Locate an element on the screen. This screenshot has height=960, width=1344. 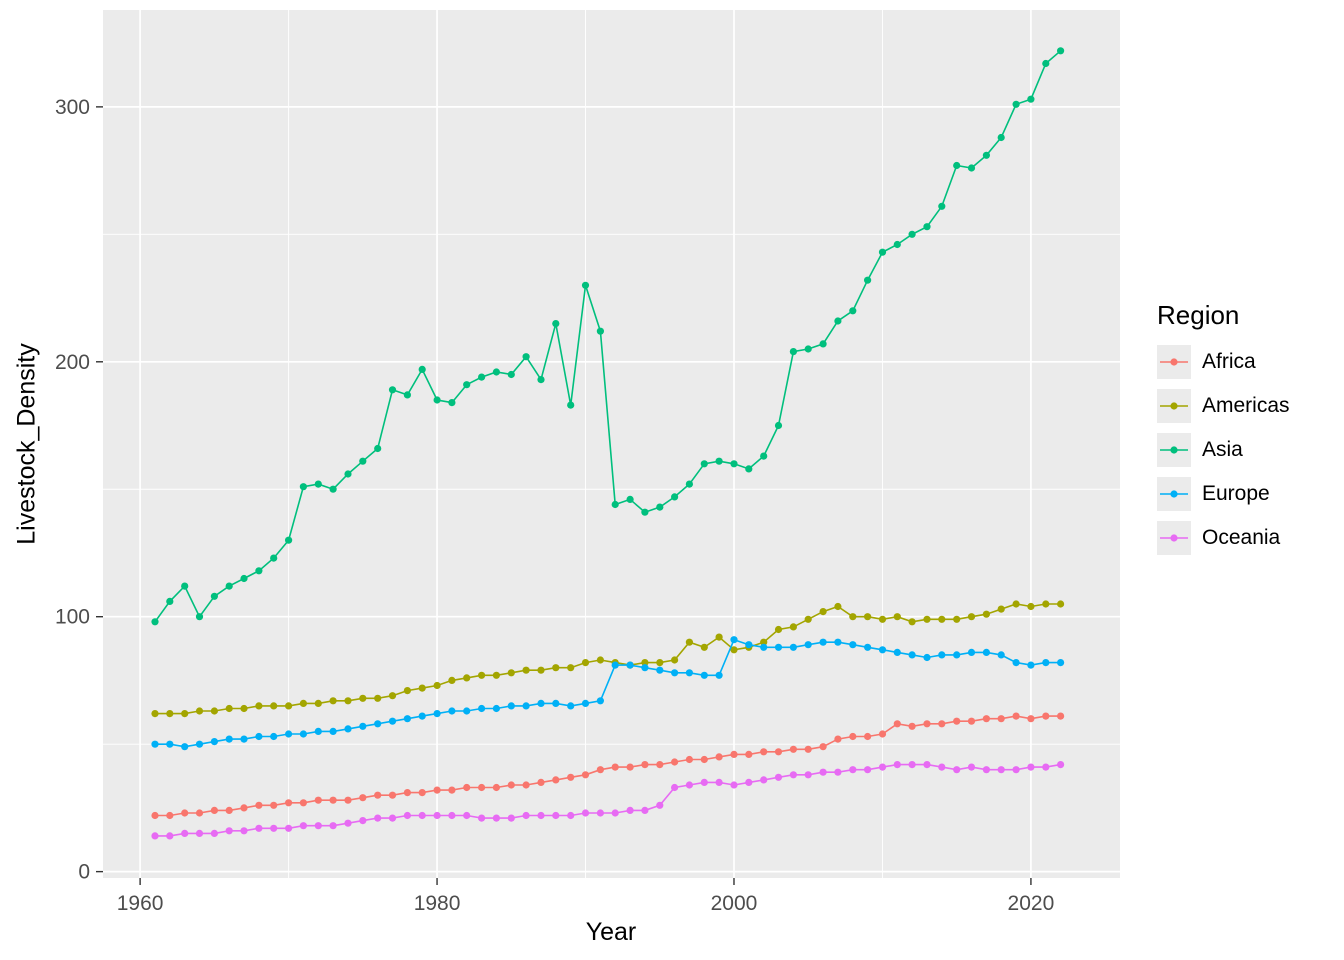
legend-label: Europe is located at coordinates (1236, 493).